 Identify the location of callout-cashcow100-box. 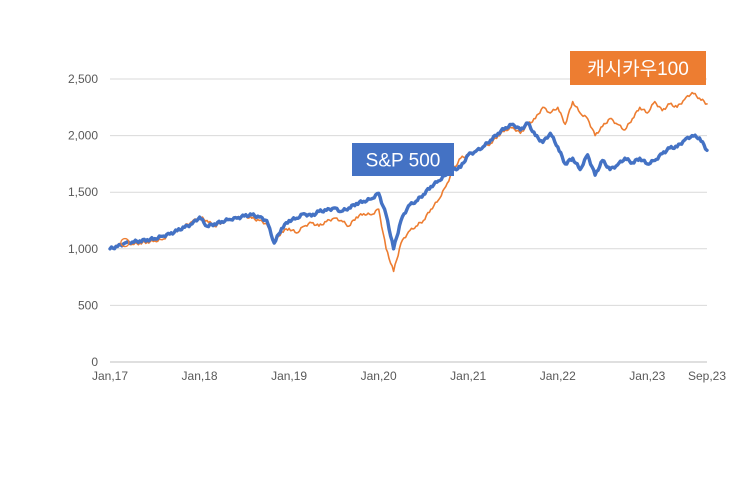
(638, 68).